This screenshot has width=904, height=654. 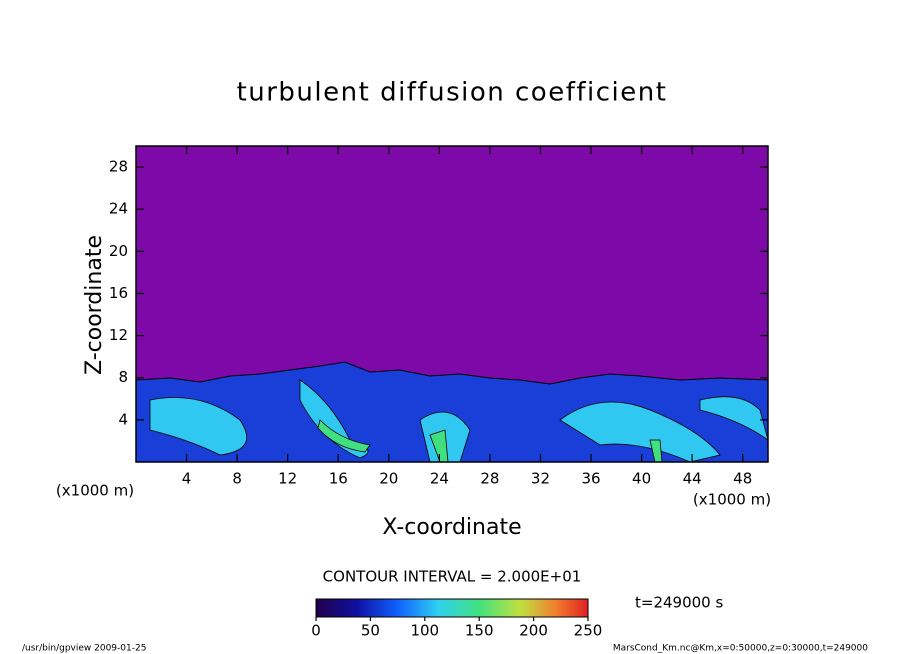 I want to click on colorbar-tick-label: 200, so click(x=533, y=631).